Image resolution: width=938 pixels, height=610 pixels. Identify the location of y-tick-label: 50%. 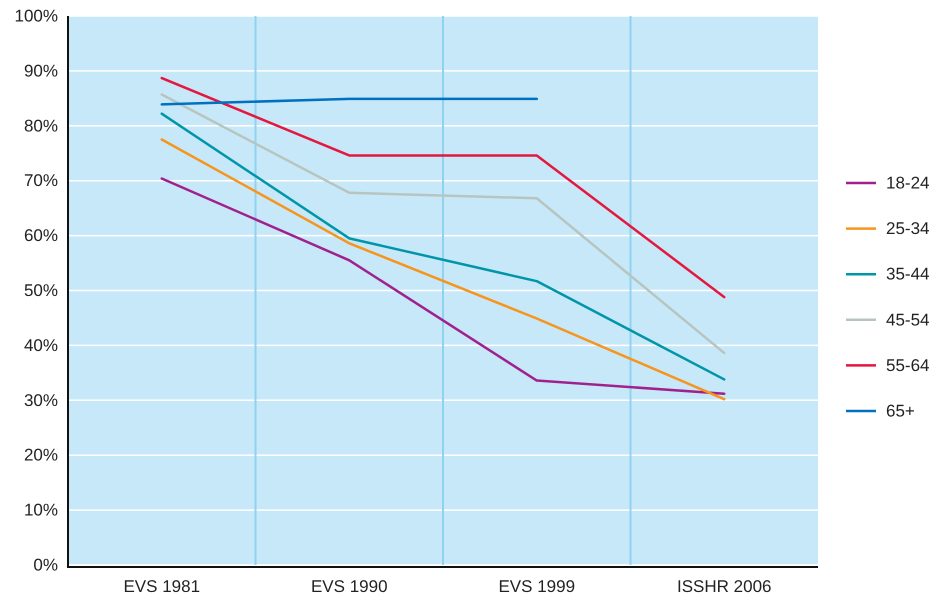
(41, 290).